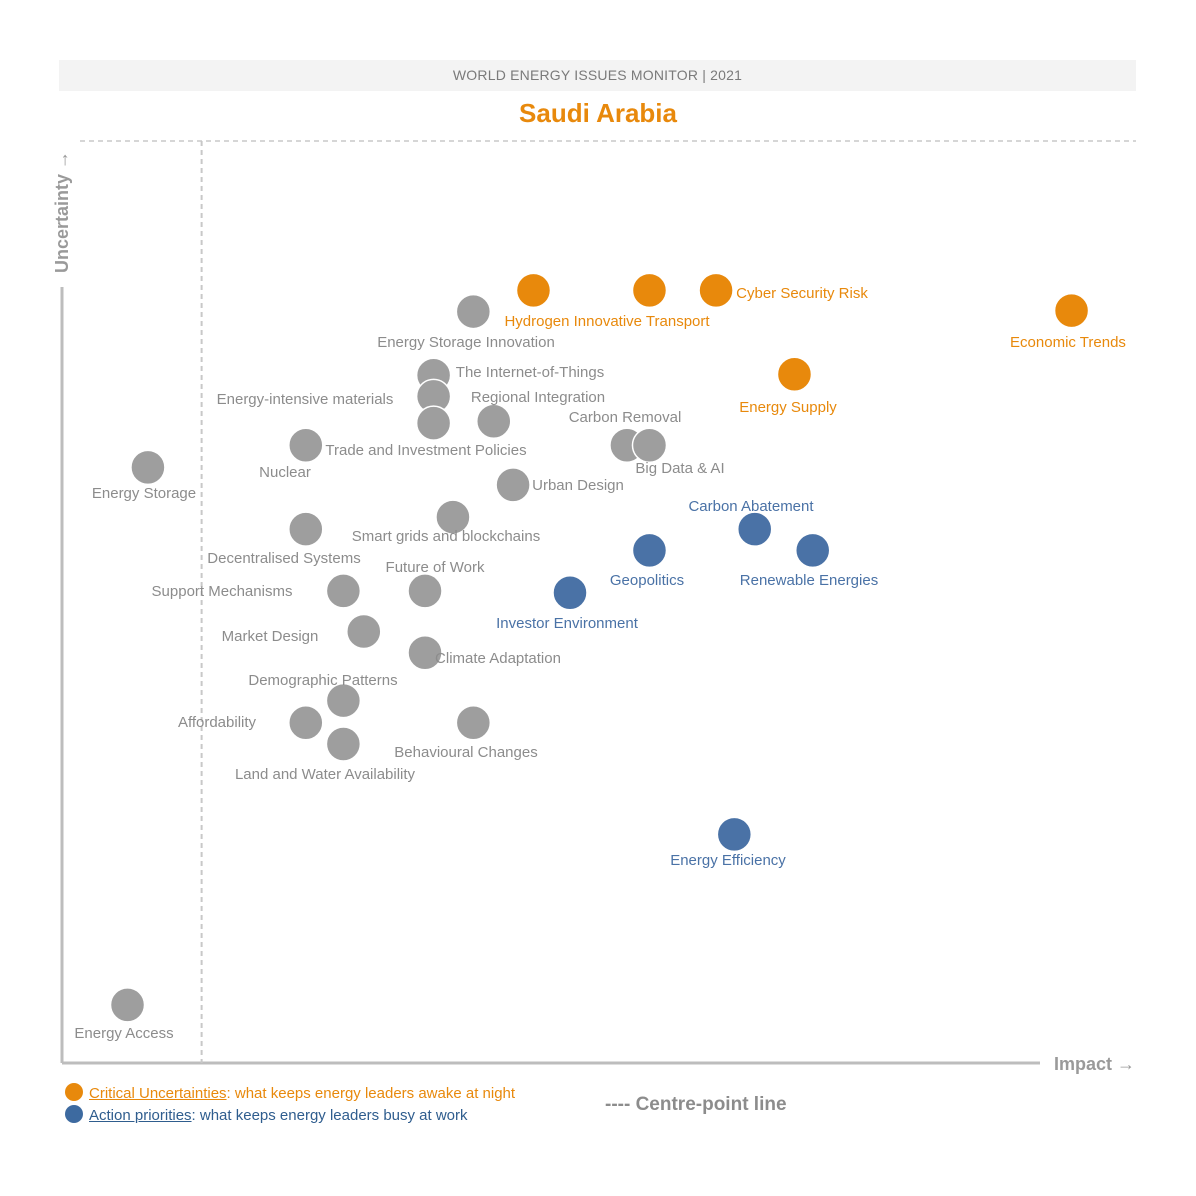  I want to click on legend-critical-term: Critical Uncertainties, so click(158, 1093).